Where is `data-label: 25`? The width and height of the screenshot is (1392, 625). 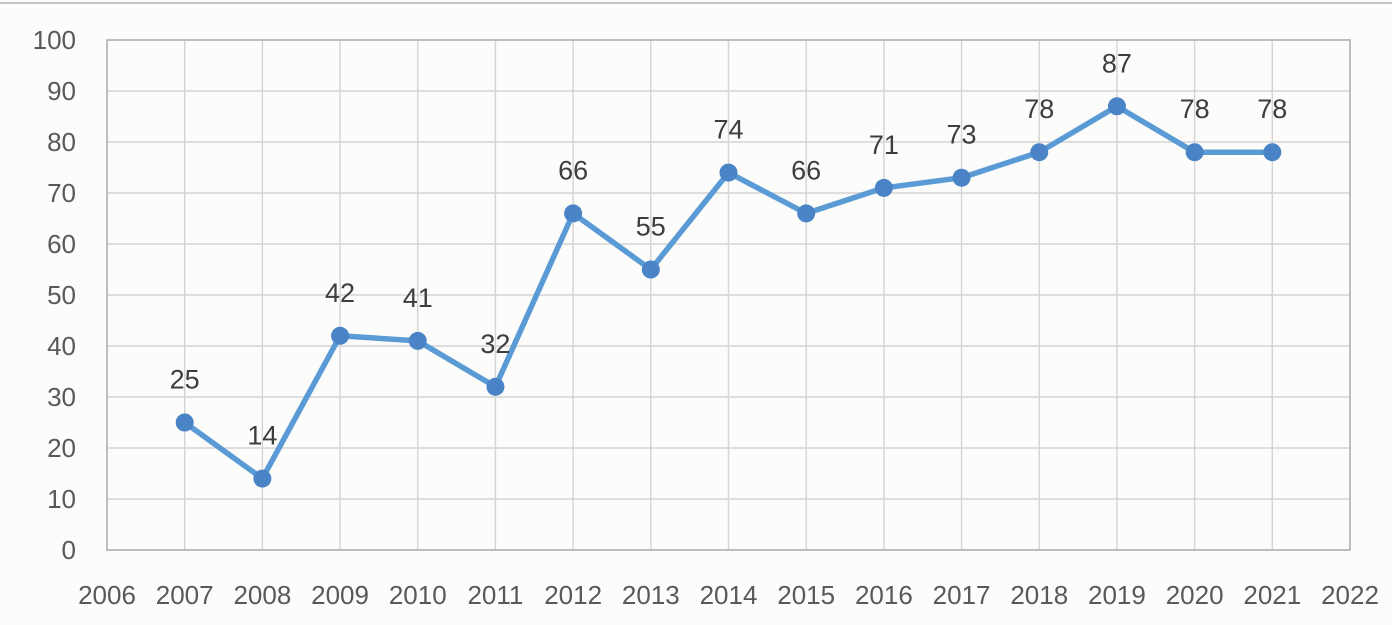 data-label: 25 is located at coordinates (185, 380).